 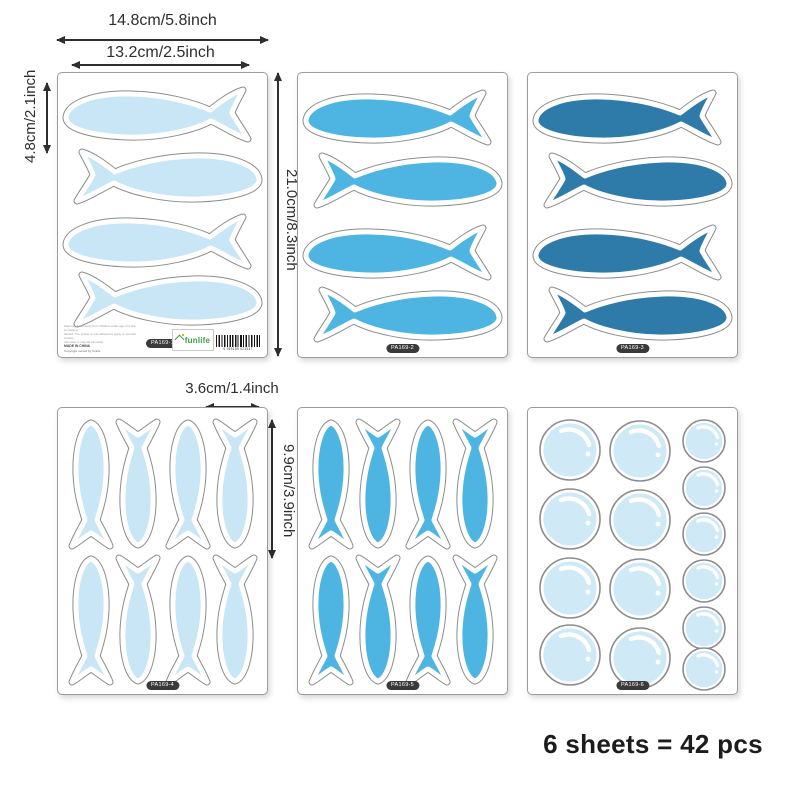 I want to click on barcode-digits: 6 955185 021547, so click(x=238, y=348).